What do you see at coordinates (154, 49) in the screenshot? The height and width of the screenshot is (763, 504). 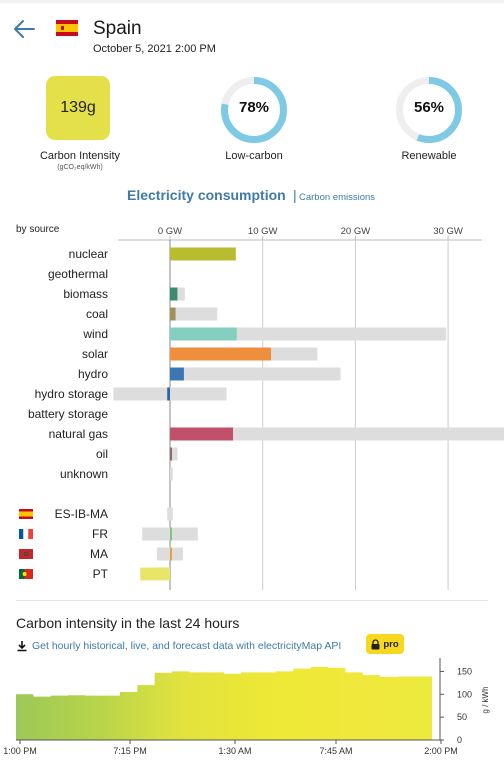 I see `datetime: October 5, 2021 2:00 PM` at bounding box center [154, 49].